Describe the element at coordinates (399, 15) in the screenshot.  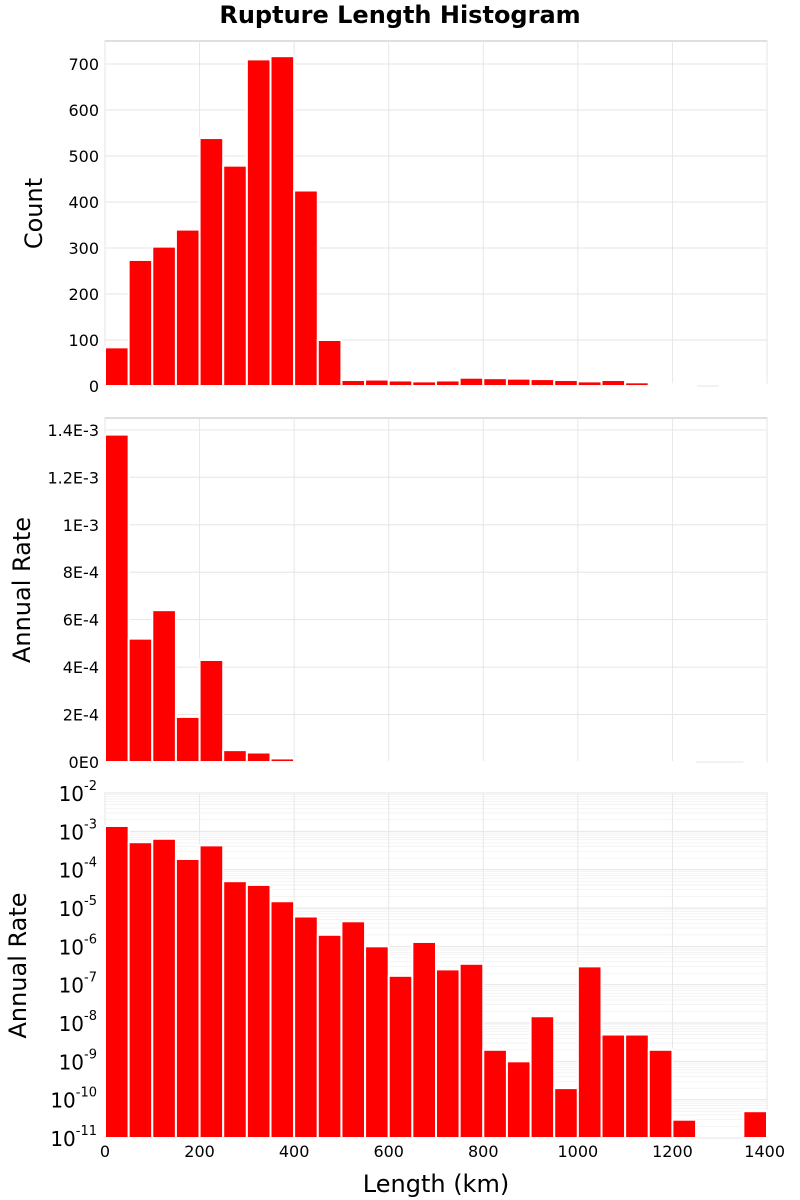
I see `chart-title: Rupture Length Histogram` at that location.